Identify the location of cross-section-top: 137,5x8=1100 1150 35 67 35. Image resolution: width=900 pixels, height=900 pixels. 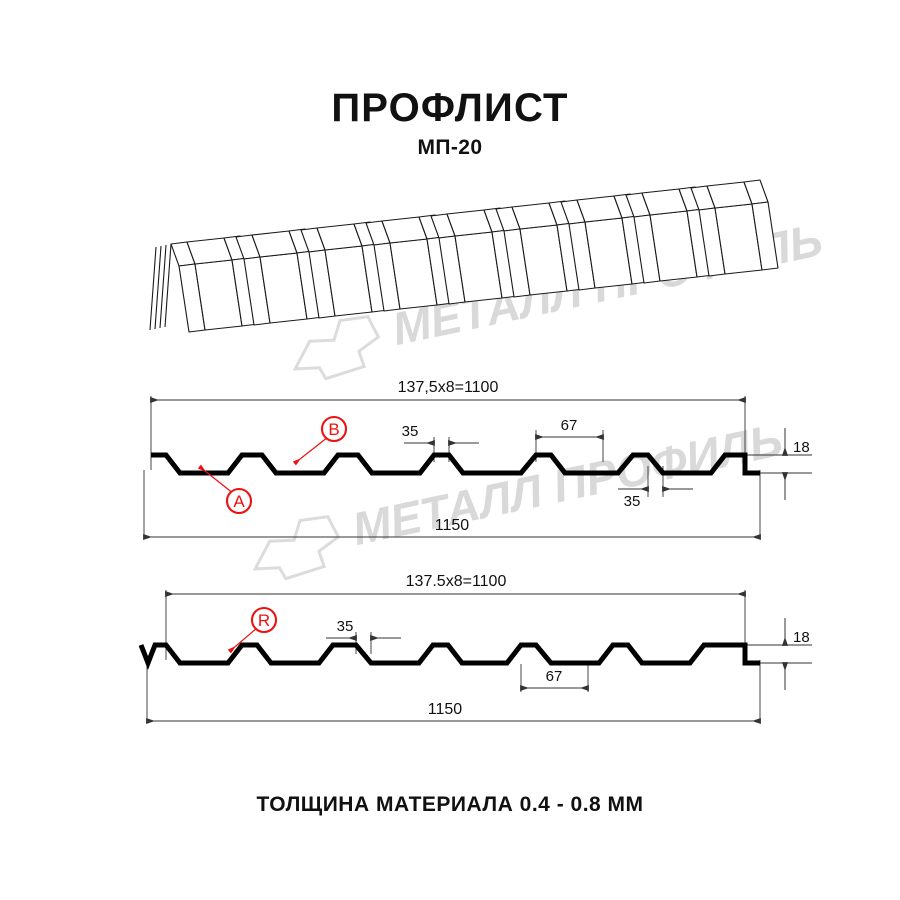
(477, 460).